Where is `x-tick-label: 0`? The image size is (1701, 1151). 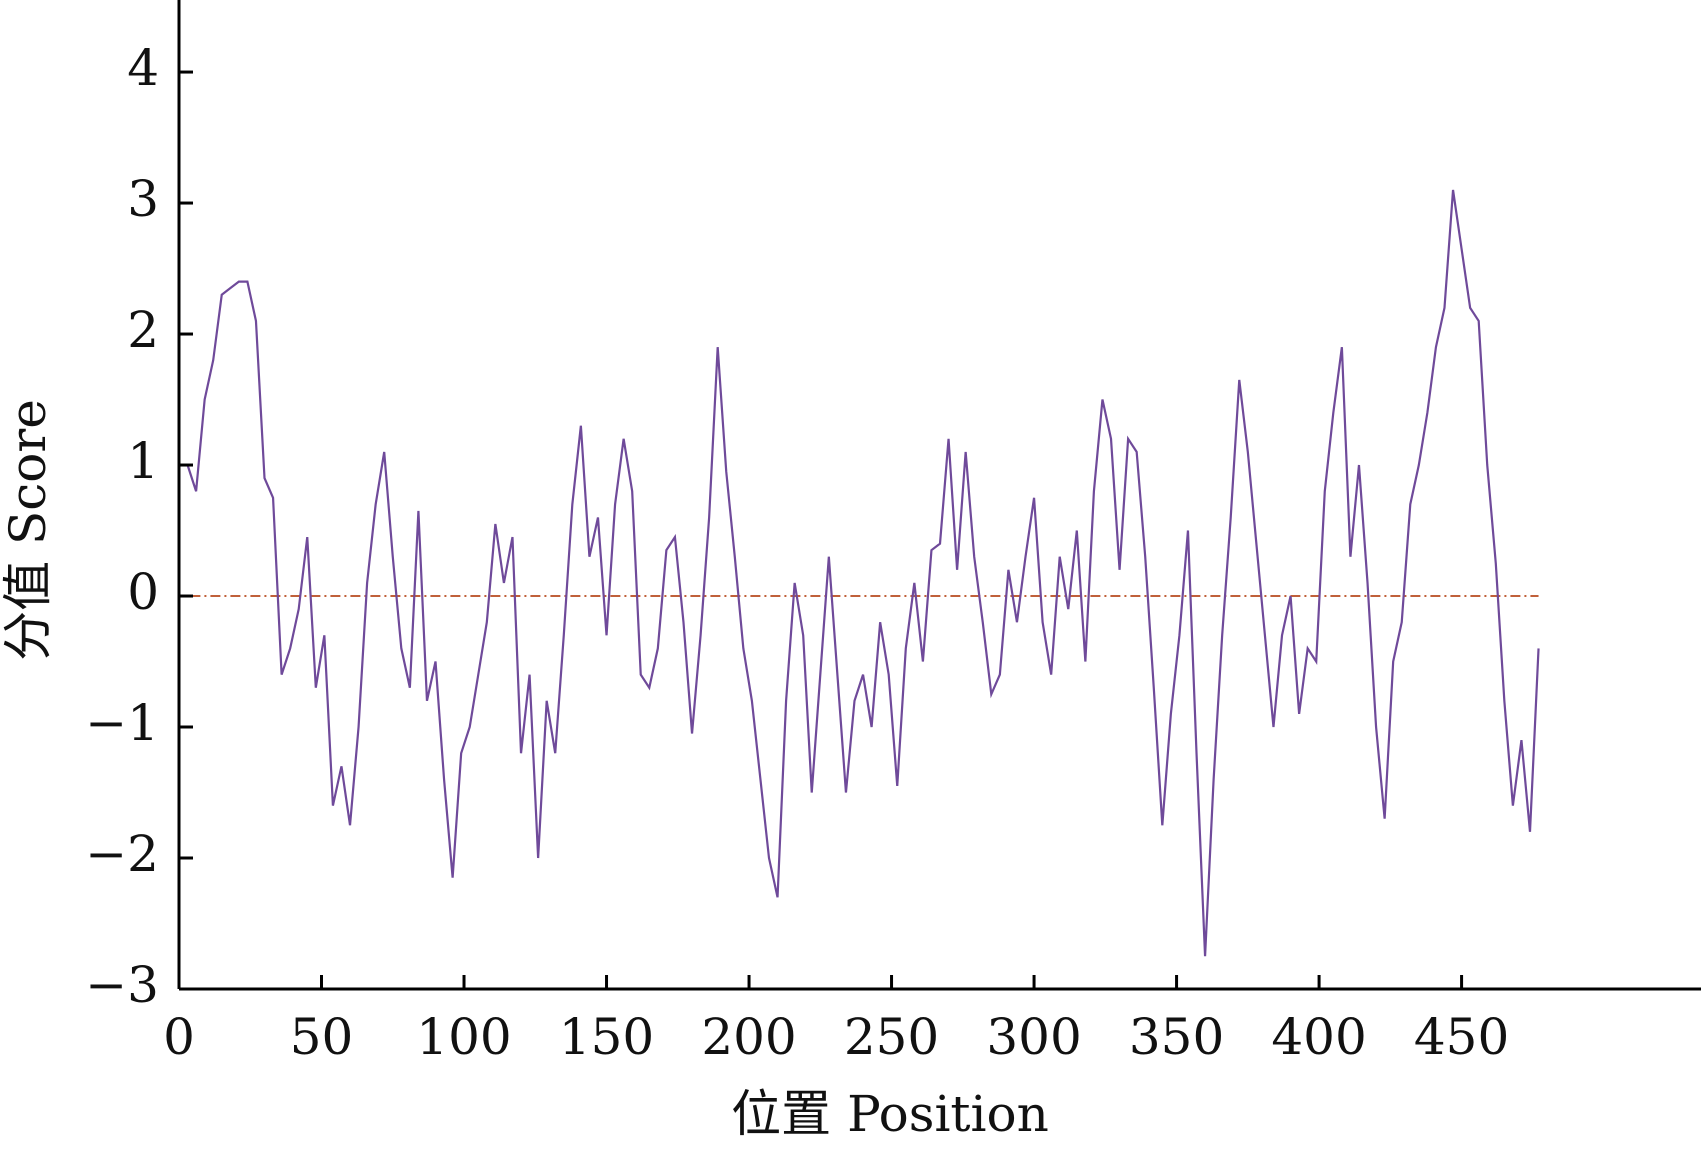 x-tick-label: 0 is located at coordinates (179, 1037).